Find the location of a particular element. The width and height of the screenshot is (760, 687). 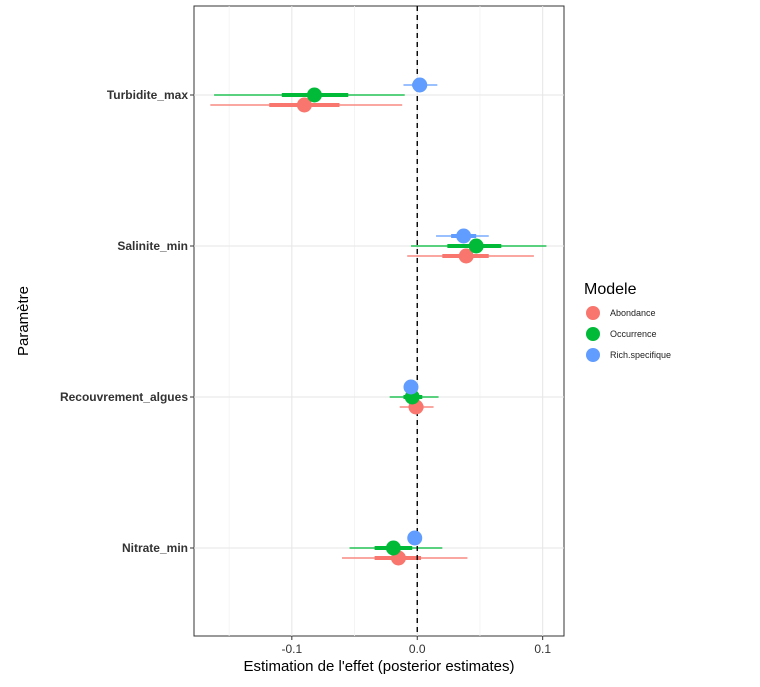

x-tick-label: 0.0 is located at coordinates (417, 649).